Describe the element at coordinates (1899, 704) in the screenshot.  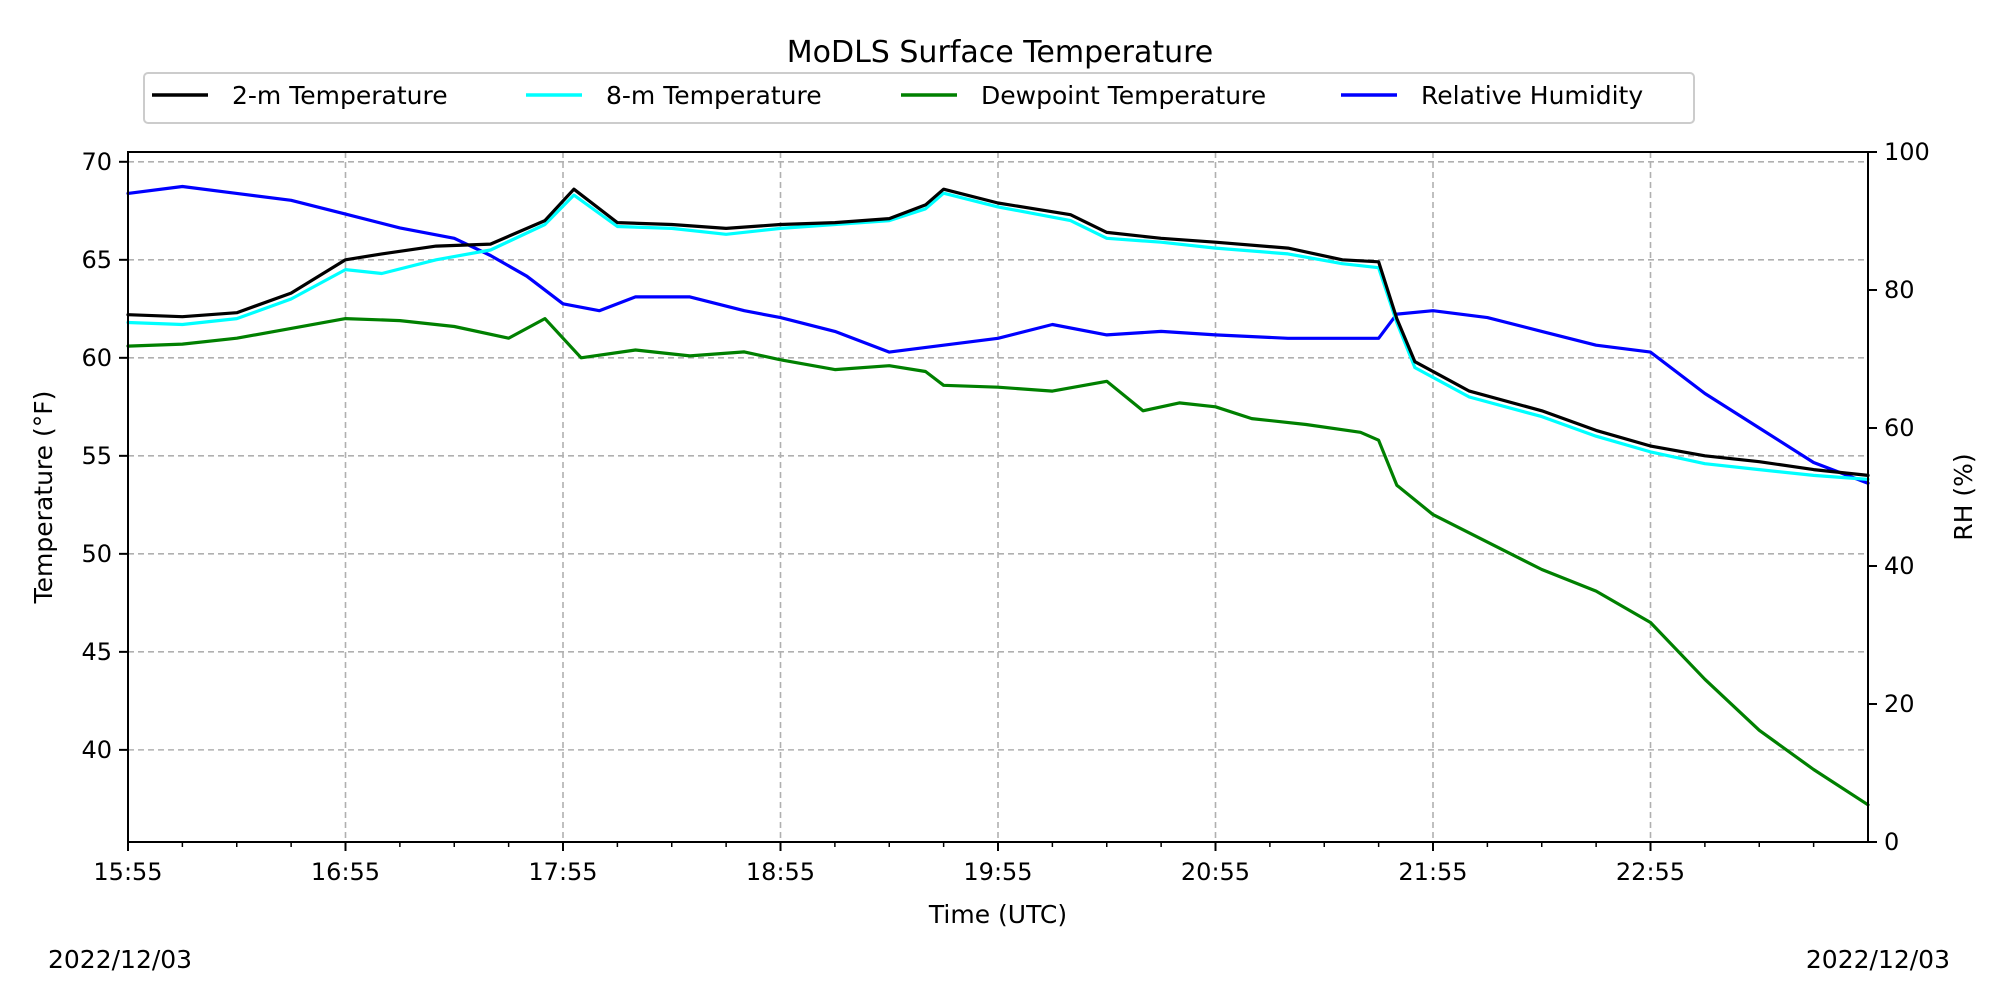
I see `y2-tick-label: 20` at that location.